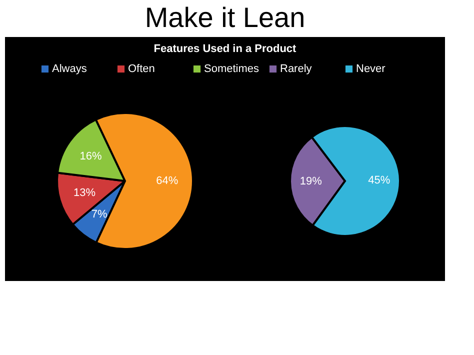 The image size is (474, 355). I want to click on legend-label: Often, so click(141, 69).